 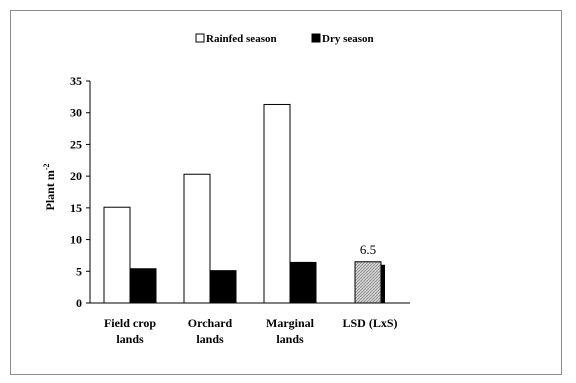 What do you see at coordinates (76, 240) in the screenshot?
I see `y-tick-label: 10` at bounding box center [76, 240].